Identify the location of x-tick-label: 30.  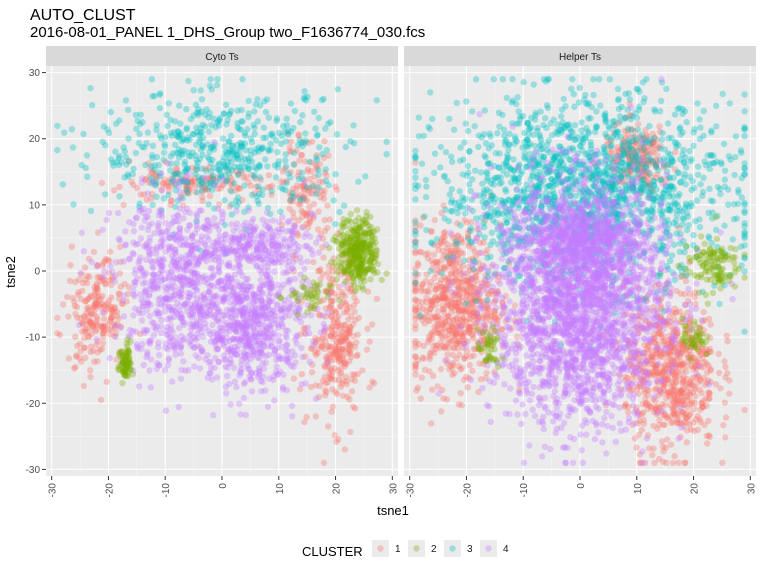
(393, 489).